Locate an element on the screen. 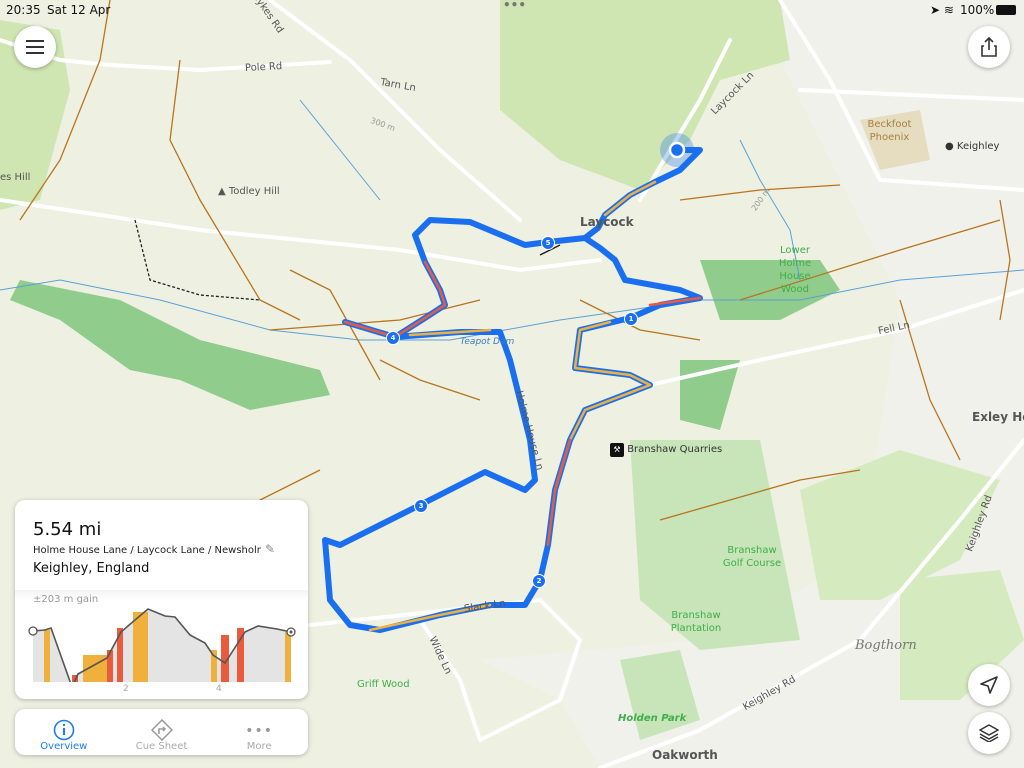 This screenshot has width=1024, height=768. current-location-dot is located at coordinates (677, 150).